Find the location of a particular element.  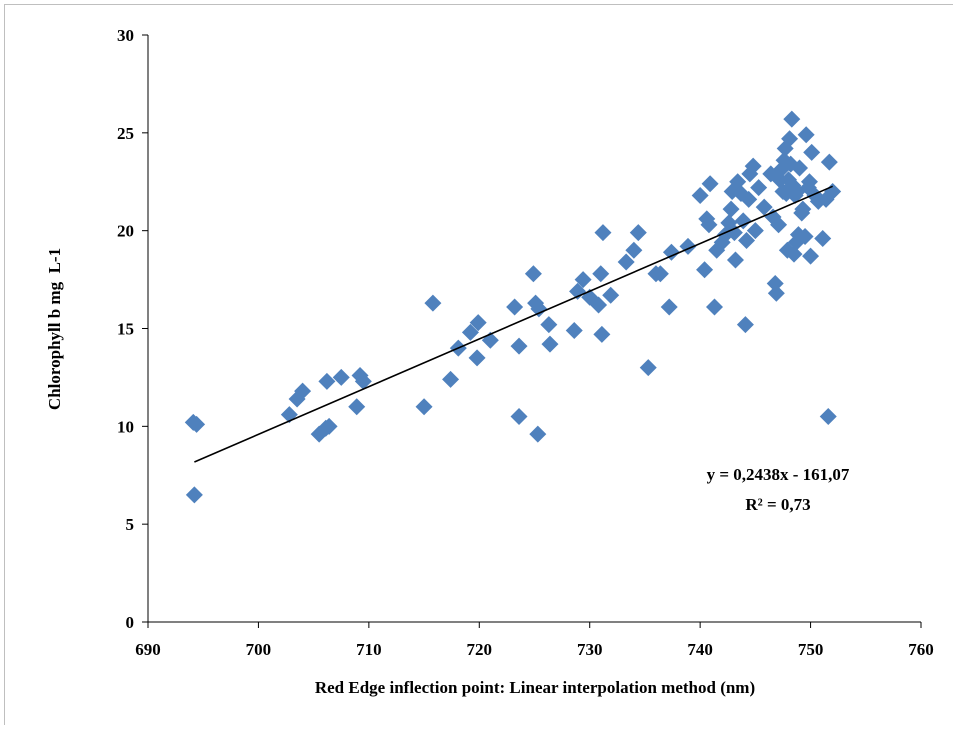

y-axis-ticks: 0 5 10 15 20 25 30 is located at coordinates (132, 329).